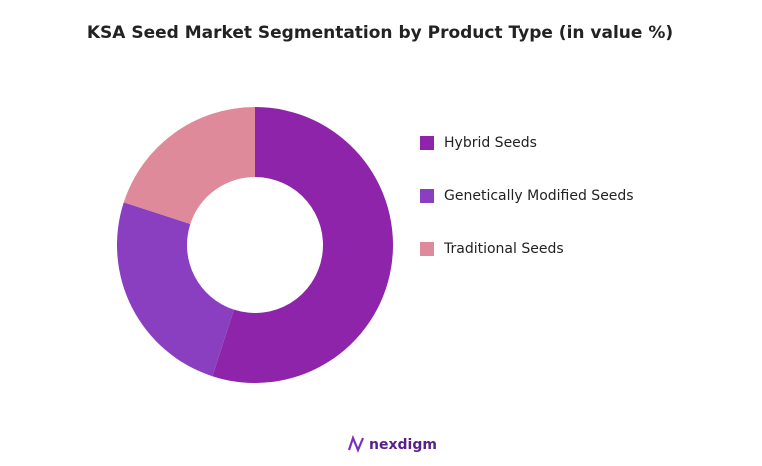  Describe the element at coordinates (539, 196) in the screenshot. I see `legend-label: Genetically Modified Seeds` at that location.